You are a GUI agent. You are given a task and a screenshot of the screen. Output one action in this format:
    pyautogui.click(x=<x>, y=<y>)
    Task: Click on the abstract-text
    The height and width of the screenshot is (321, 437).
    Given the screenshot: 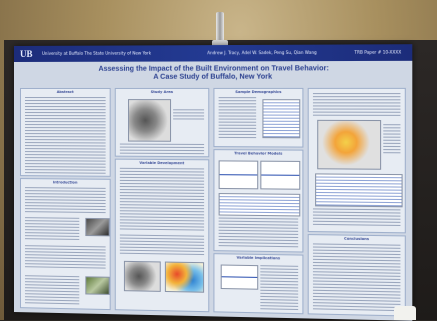 What is the action you would take?
    pyautogui.click(x=65, y=135)
    